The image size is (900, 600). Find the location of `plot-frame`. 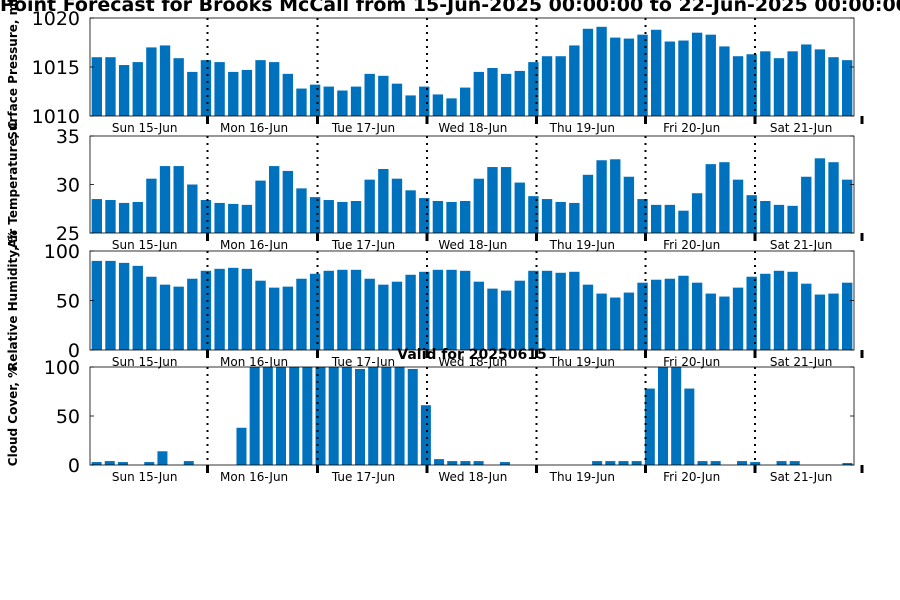

plot-frame is located at coordinates (472, 416).